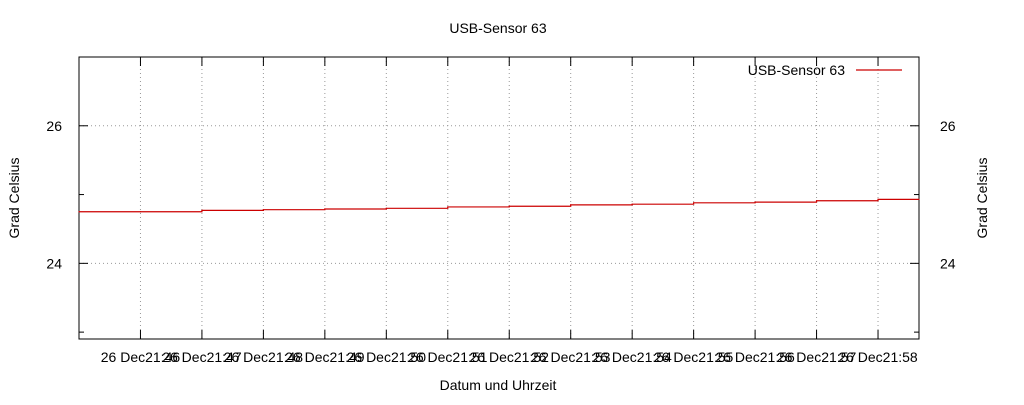 This screenshot has height=405, width=1024. Describe the element at coordinates (510, 357) in the screenshot. I see `x-tick-label: 26 Dec21:52` at that location.